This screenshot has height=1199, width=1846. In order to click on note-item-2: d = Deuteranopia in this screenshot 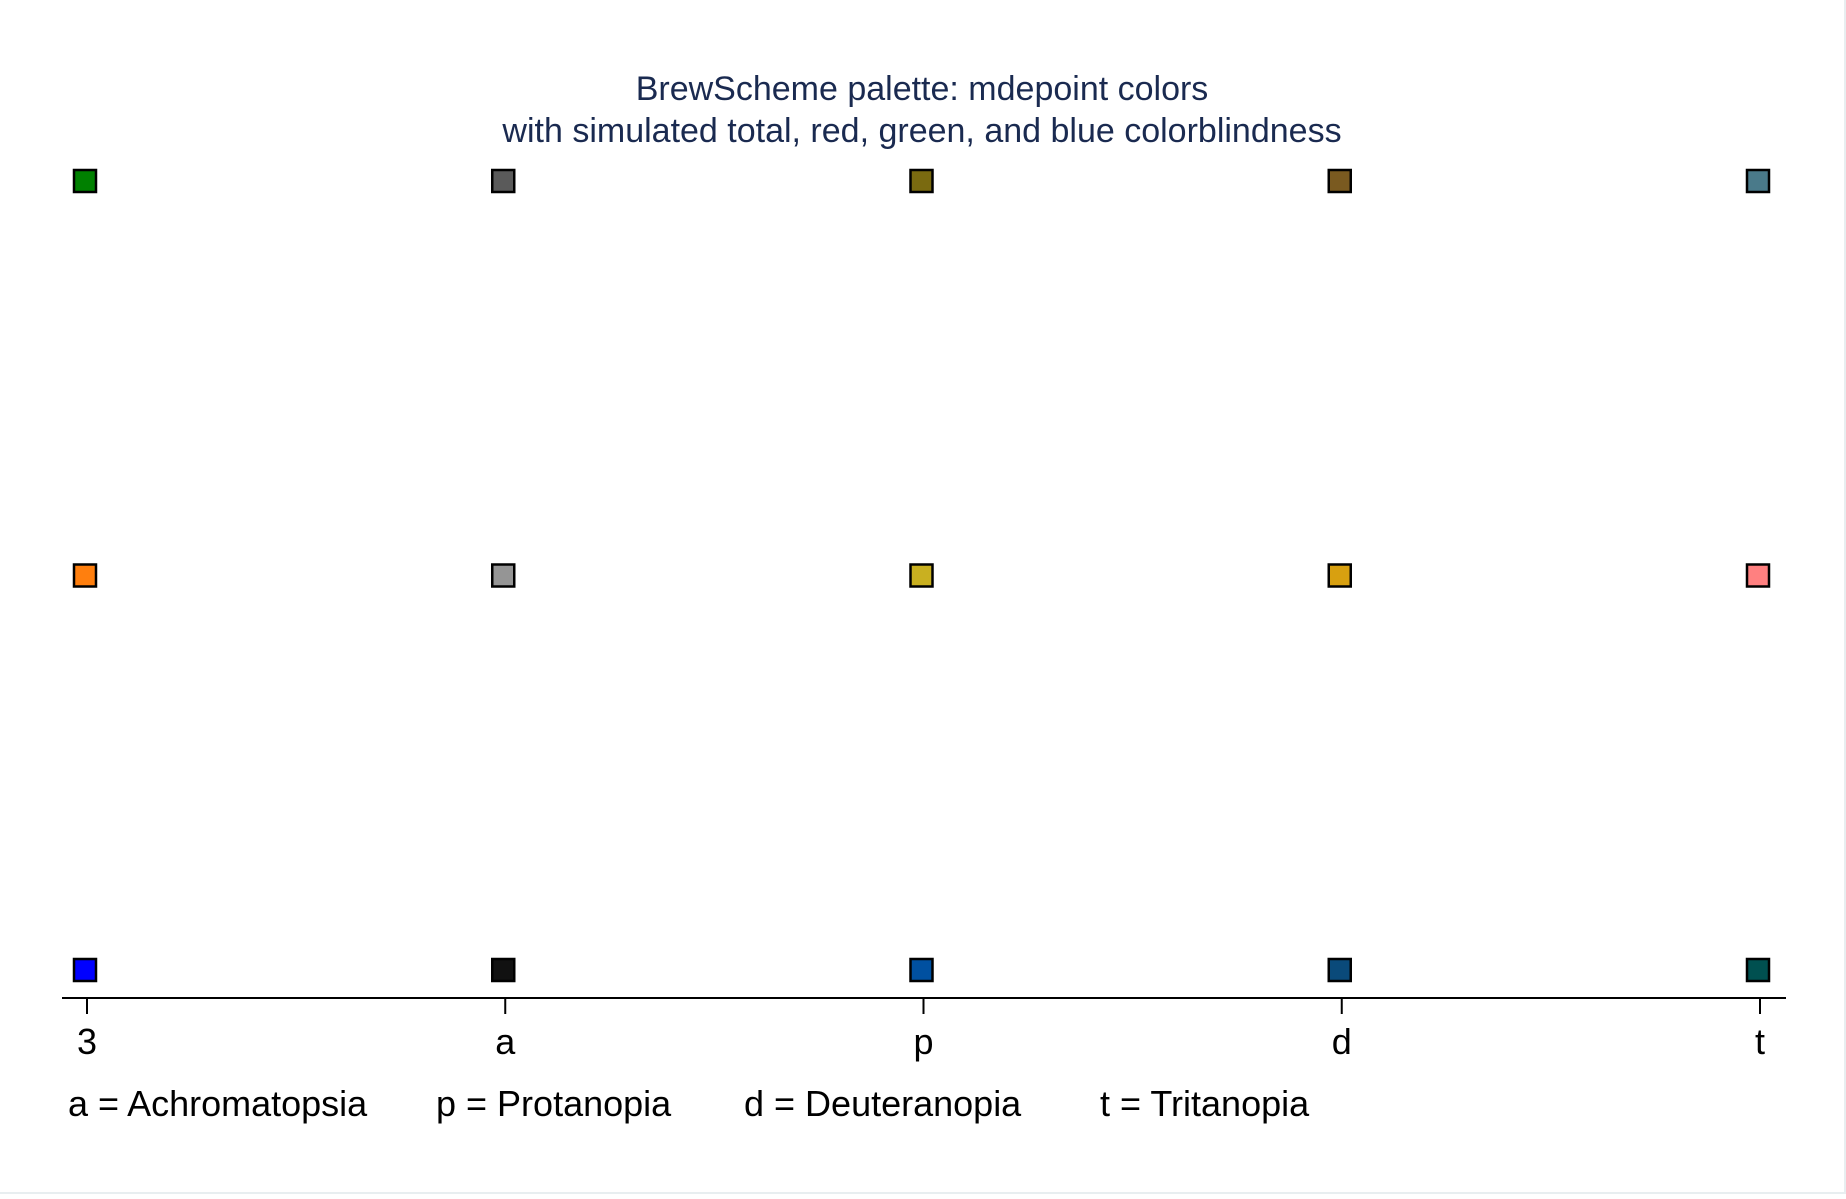, I will do `click(883, 1103)`.